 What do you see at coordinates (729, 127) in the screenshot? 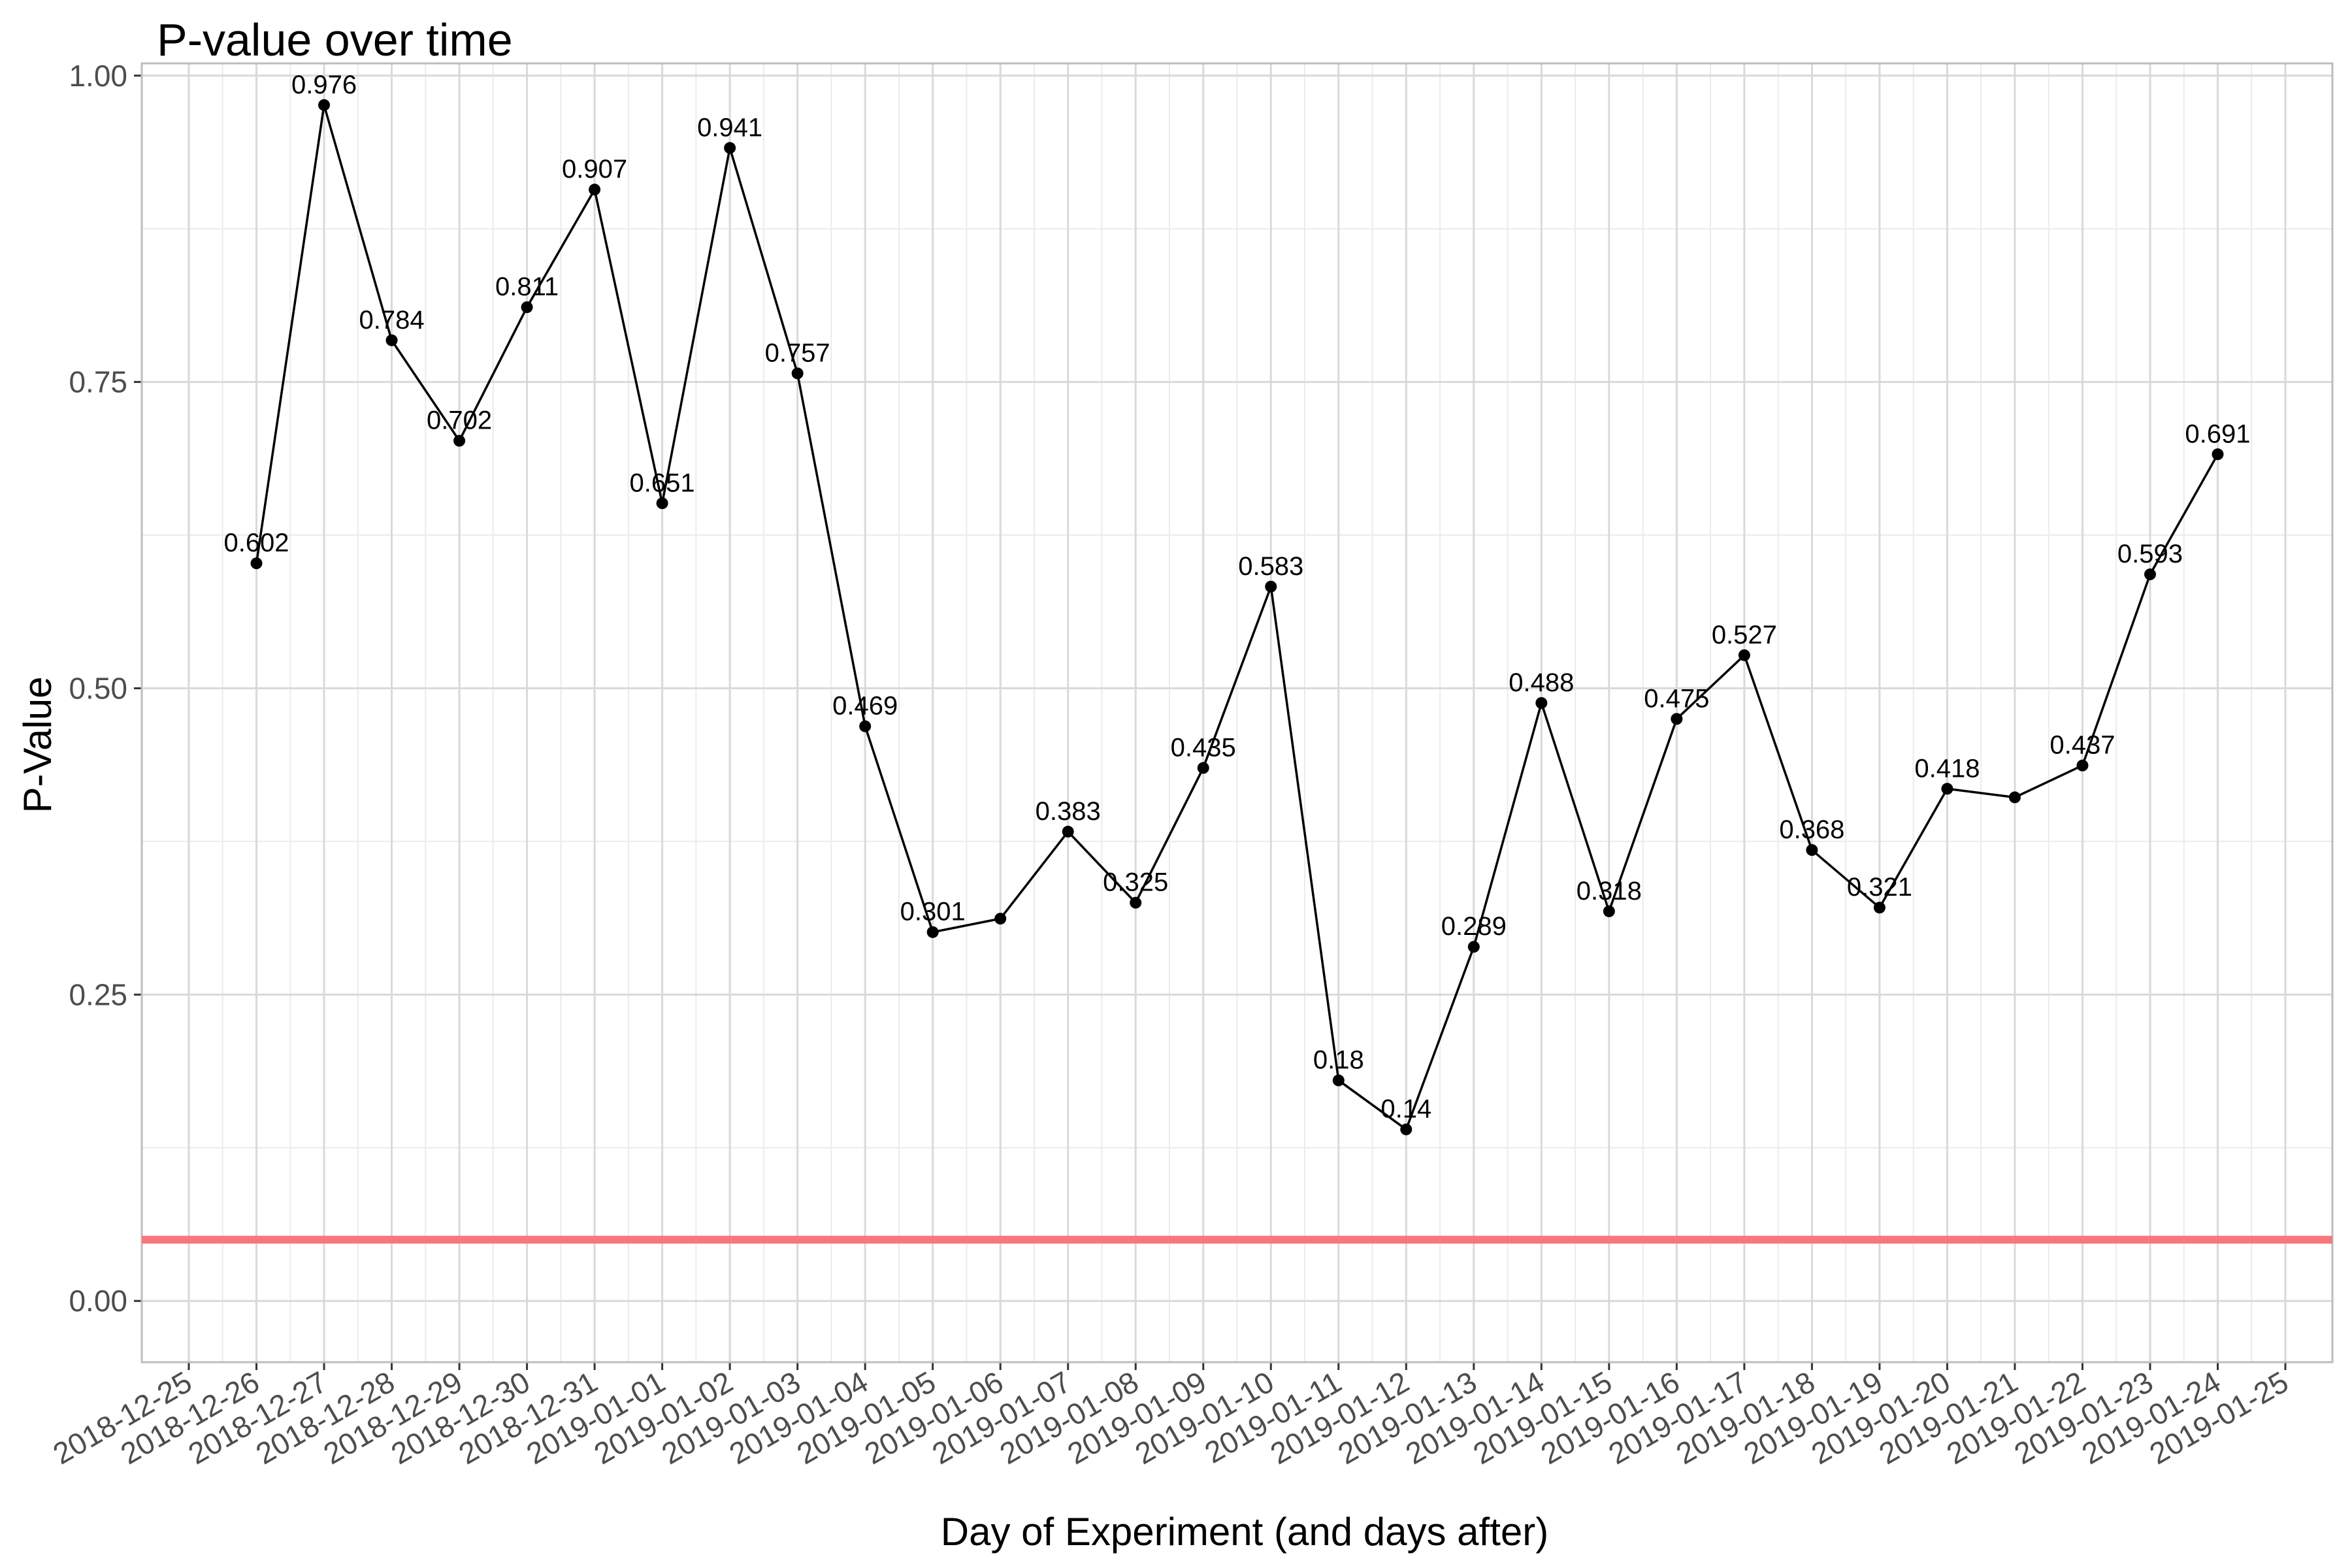
I see `data-label: 0.941` at bounding box center [729, 127].